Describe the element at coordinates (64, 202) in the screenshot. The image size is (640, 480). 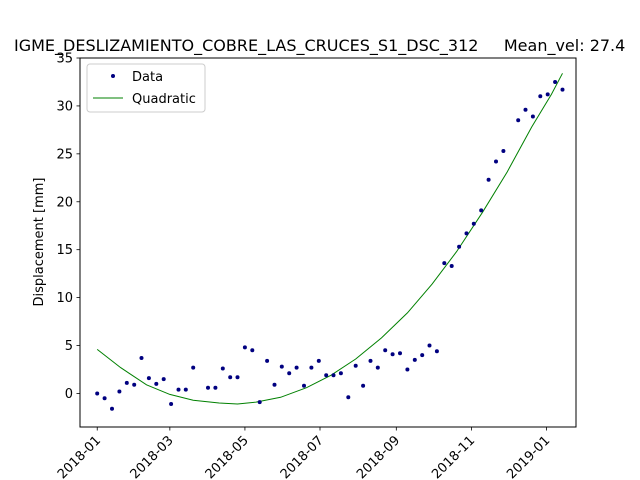
I see `y-tick-label: 20` at that location.